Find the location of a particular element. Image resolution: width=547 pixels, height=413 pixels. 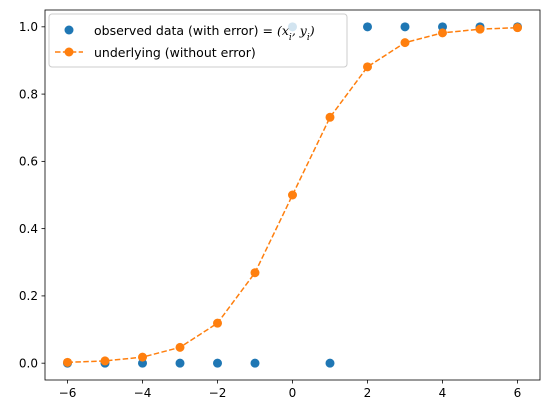

x-tick-label: −6 is located at coordinates (68, 393).